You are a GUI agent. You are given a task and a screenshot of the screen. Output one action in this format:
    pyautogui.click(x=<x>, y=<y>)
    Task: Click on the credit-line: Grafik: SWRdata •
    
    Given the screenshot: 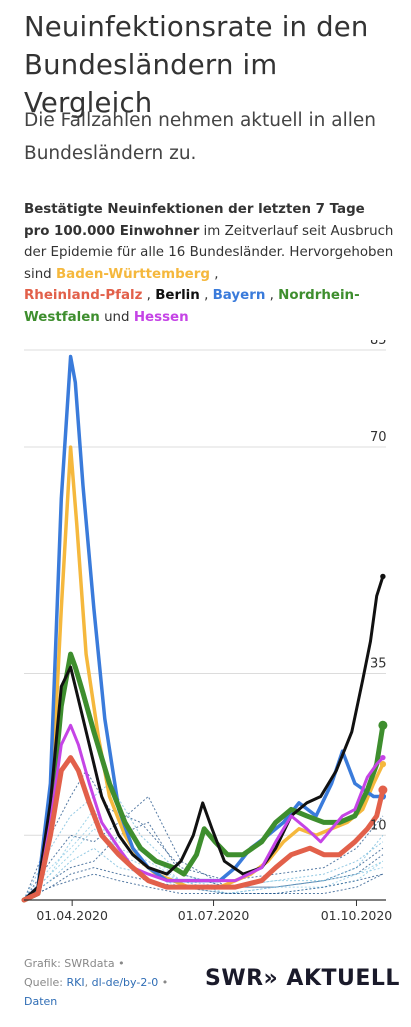 What is the action you would take?
    pyautogui.click(x=96, y=963)
    